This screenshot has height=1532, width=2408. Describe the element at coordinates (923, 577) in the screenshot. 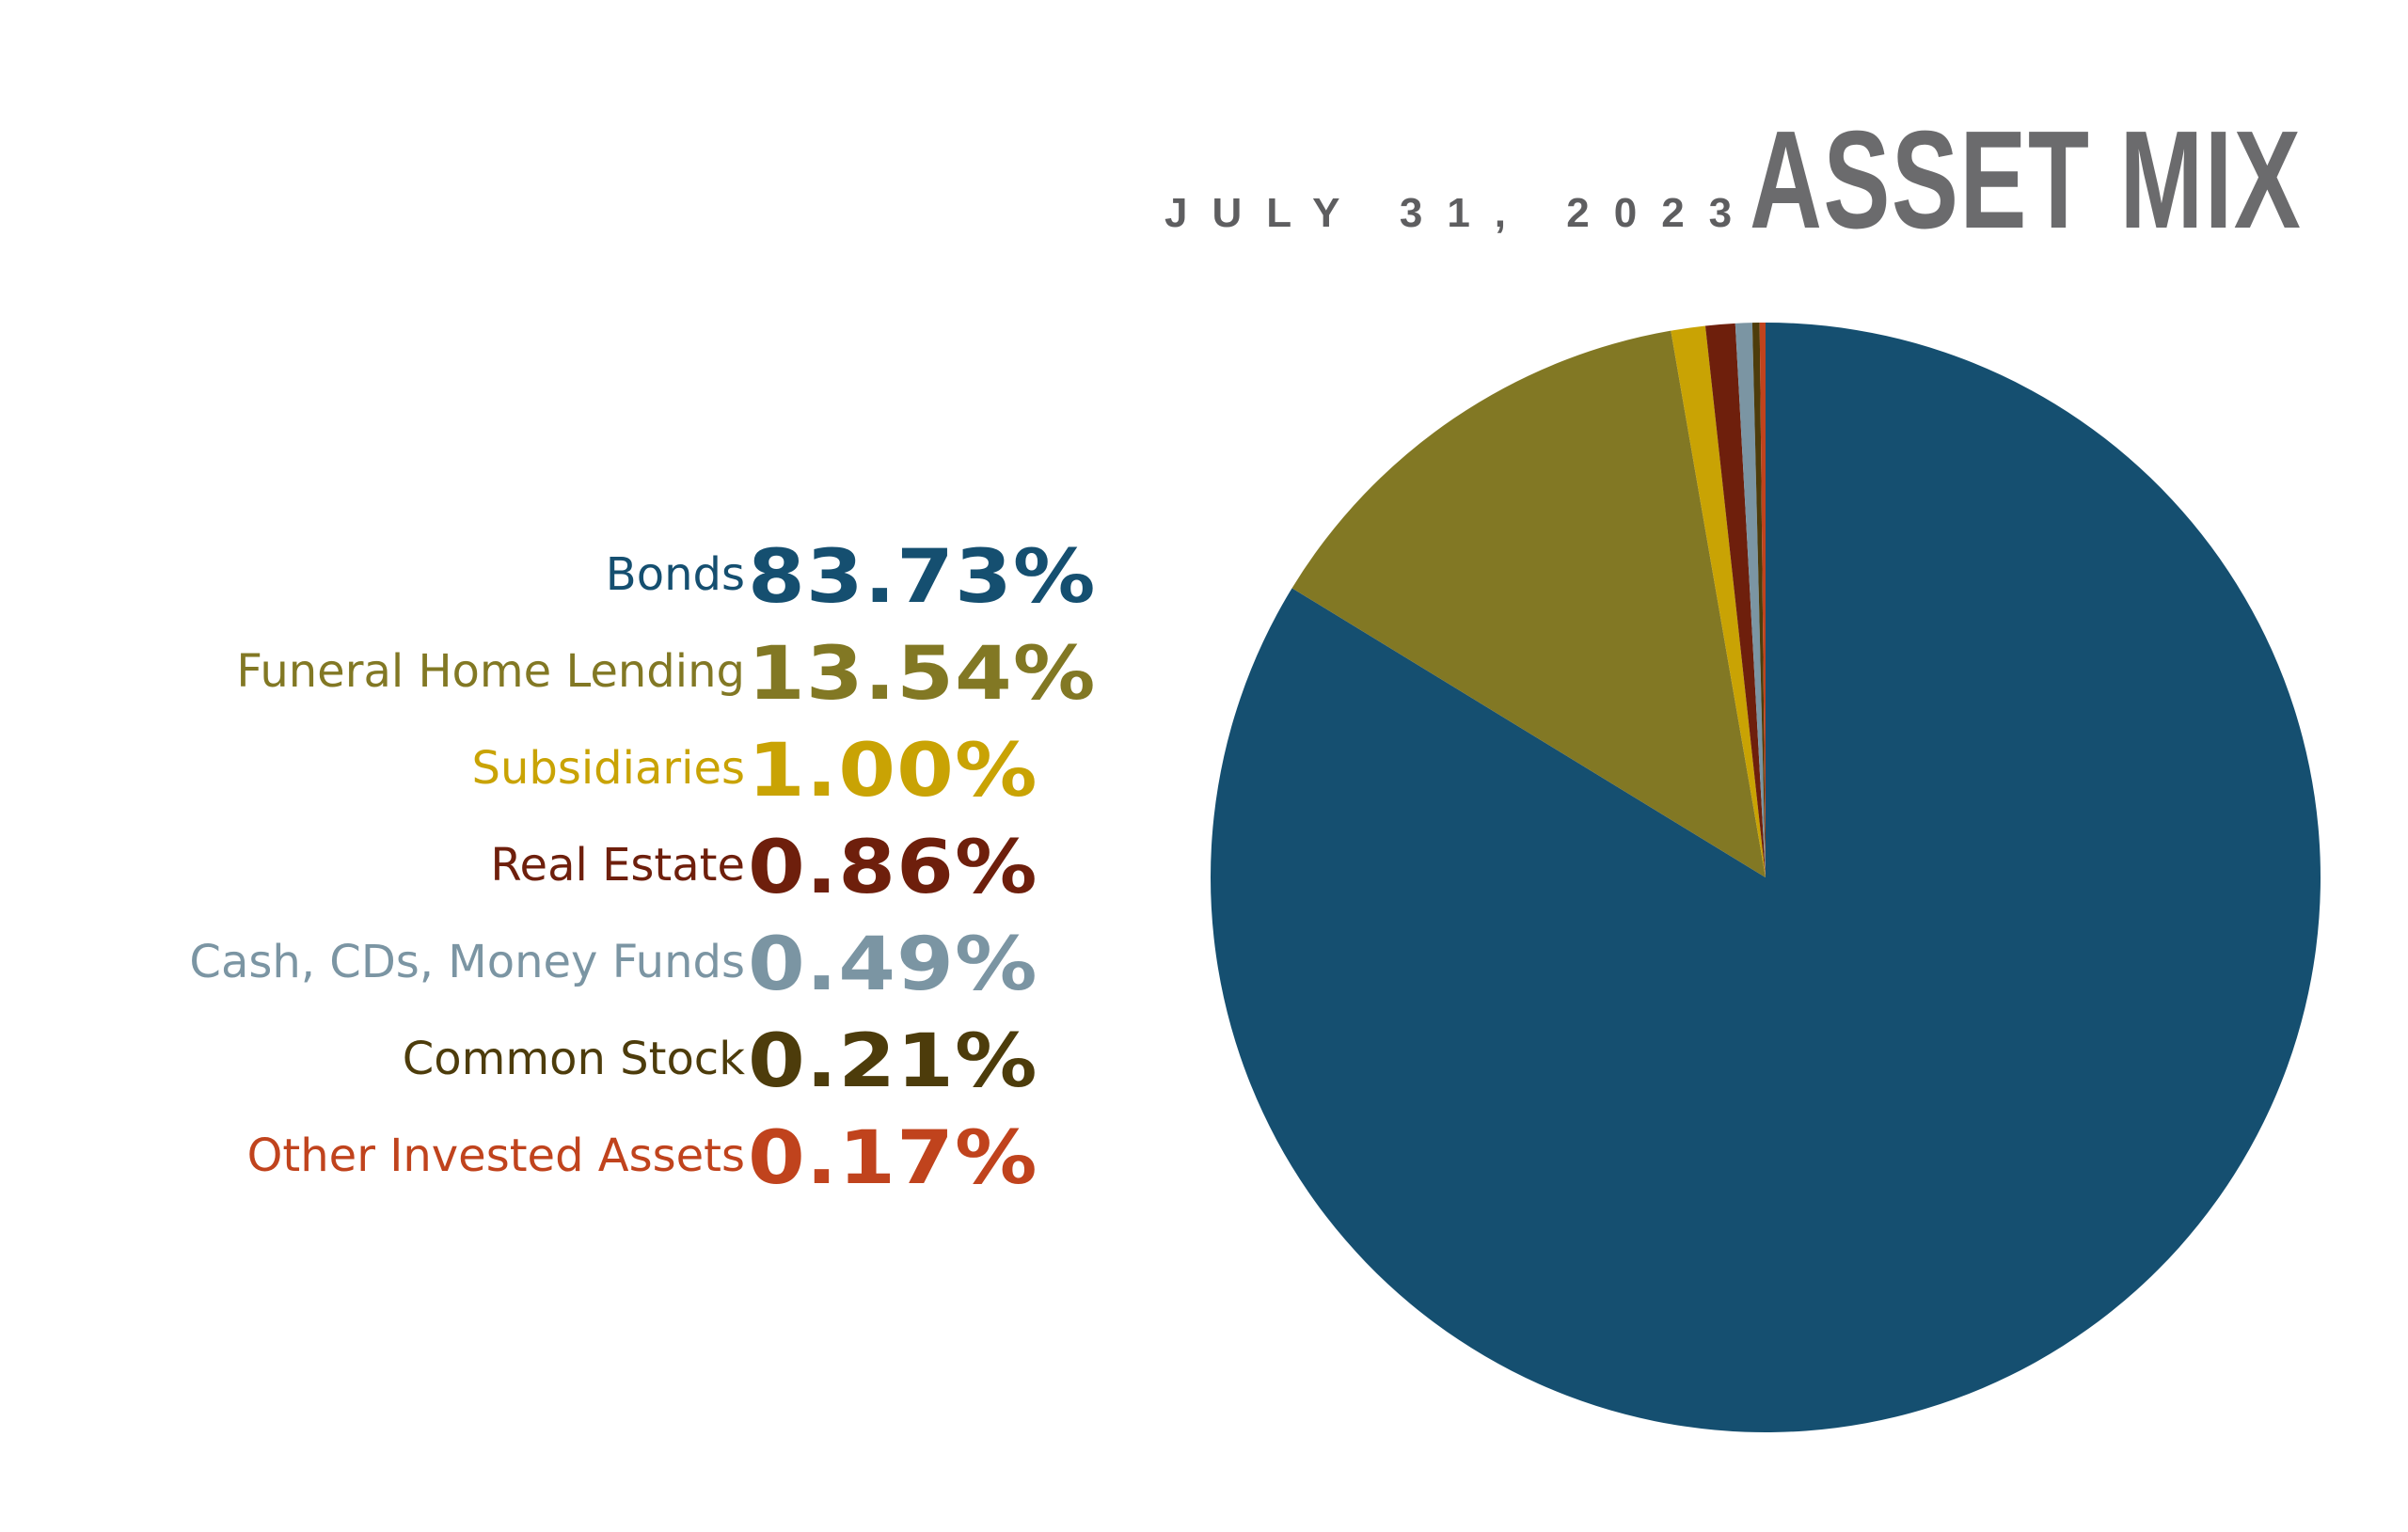

I see `legend-value: 83.73%` at that location.